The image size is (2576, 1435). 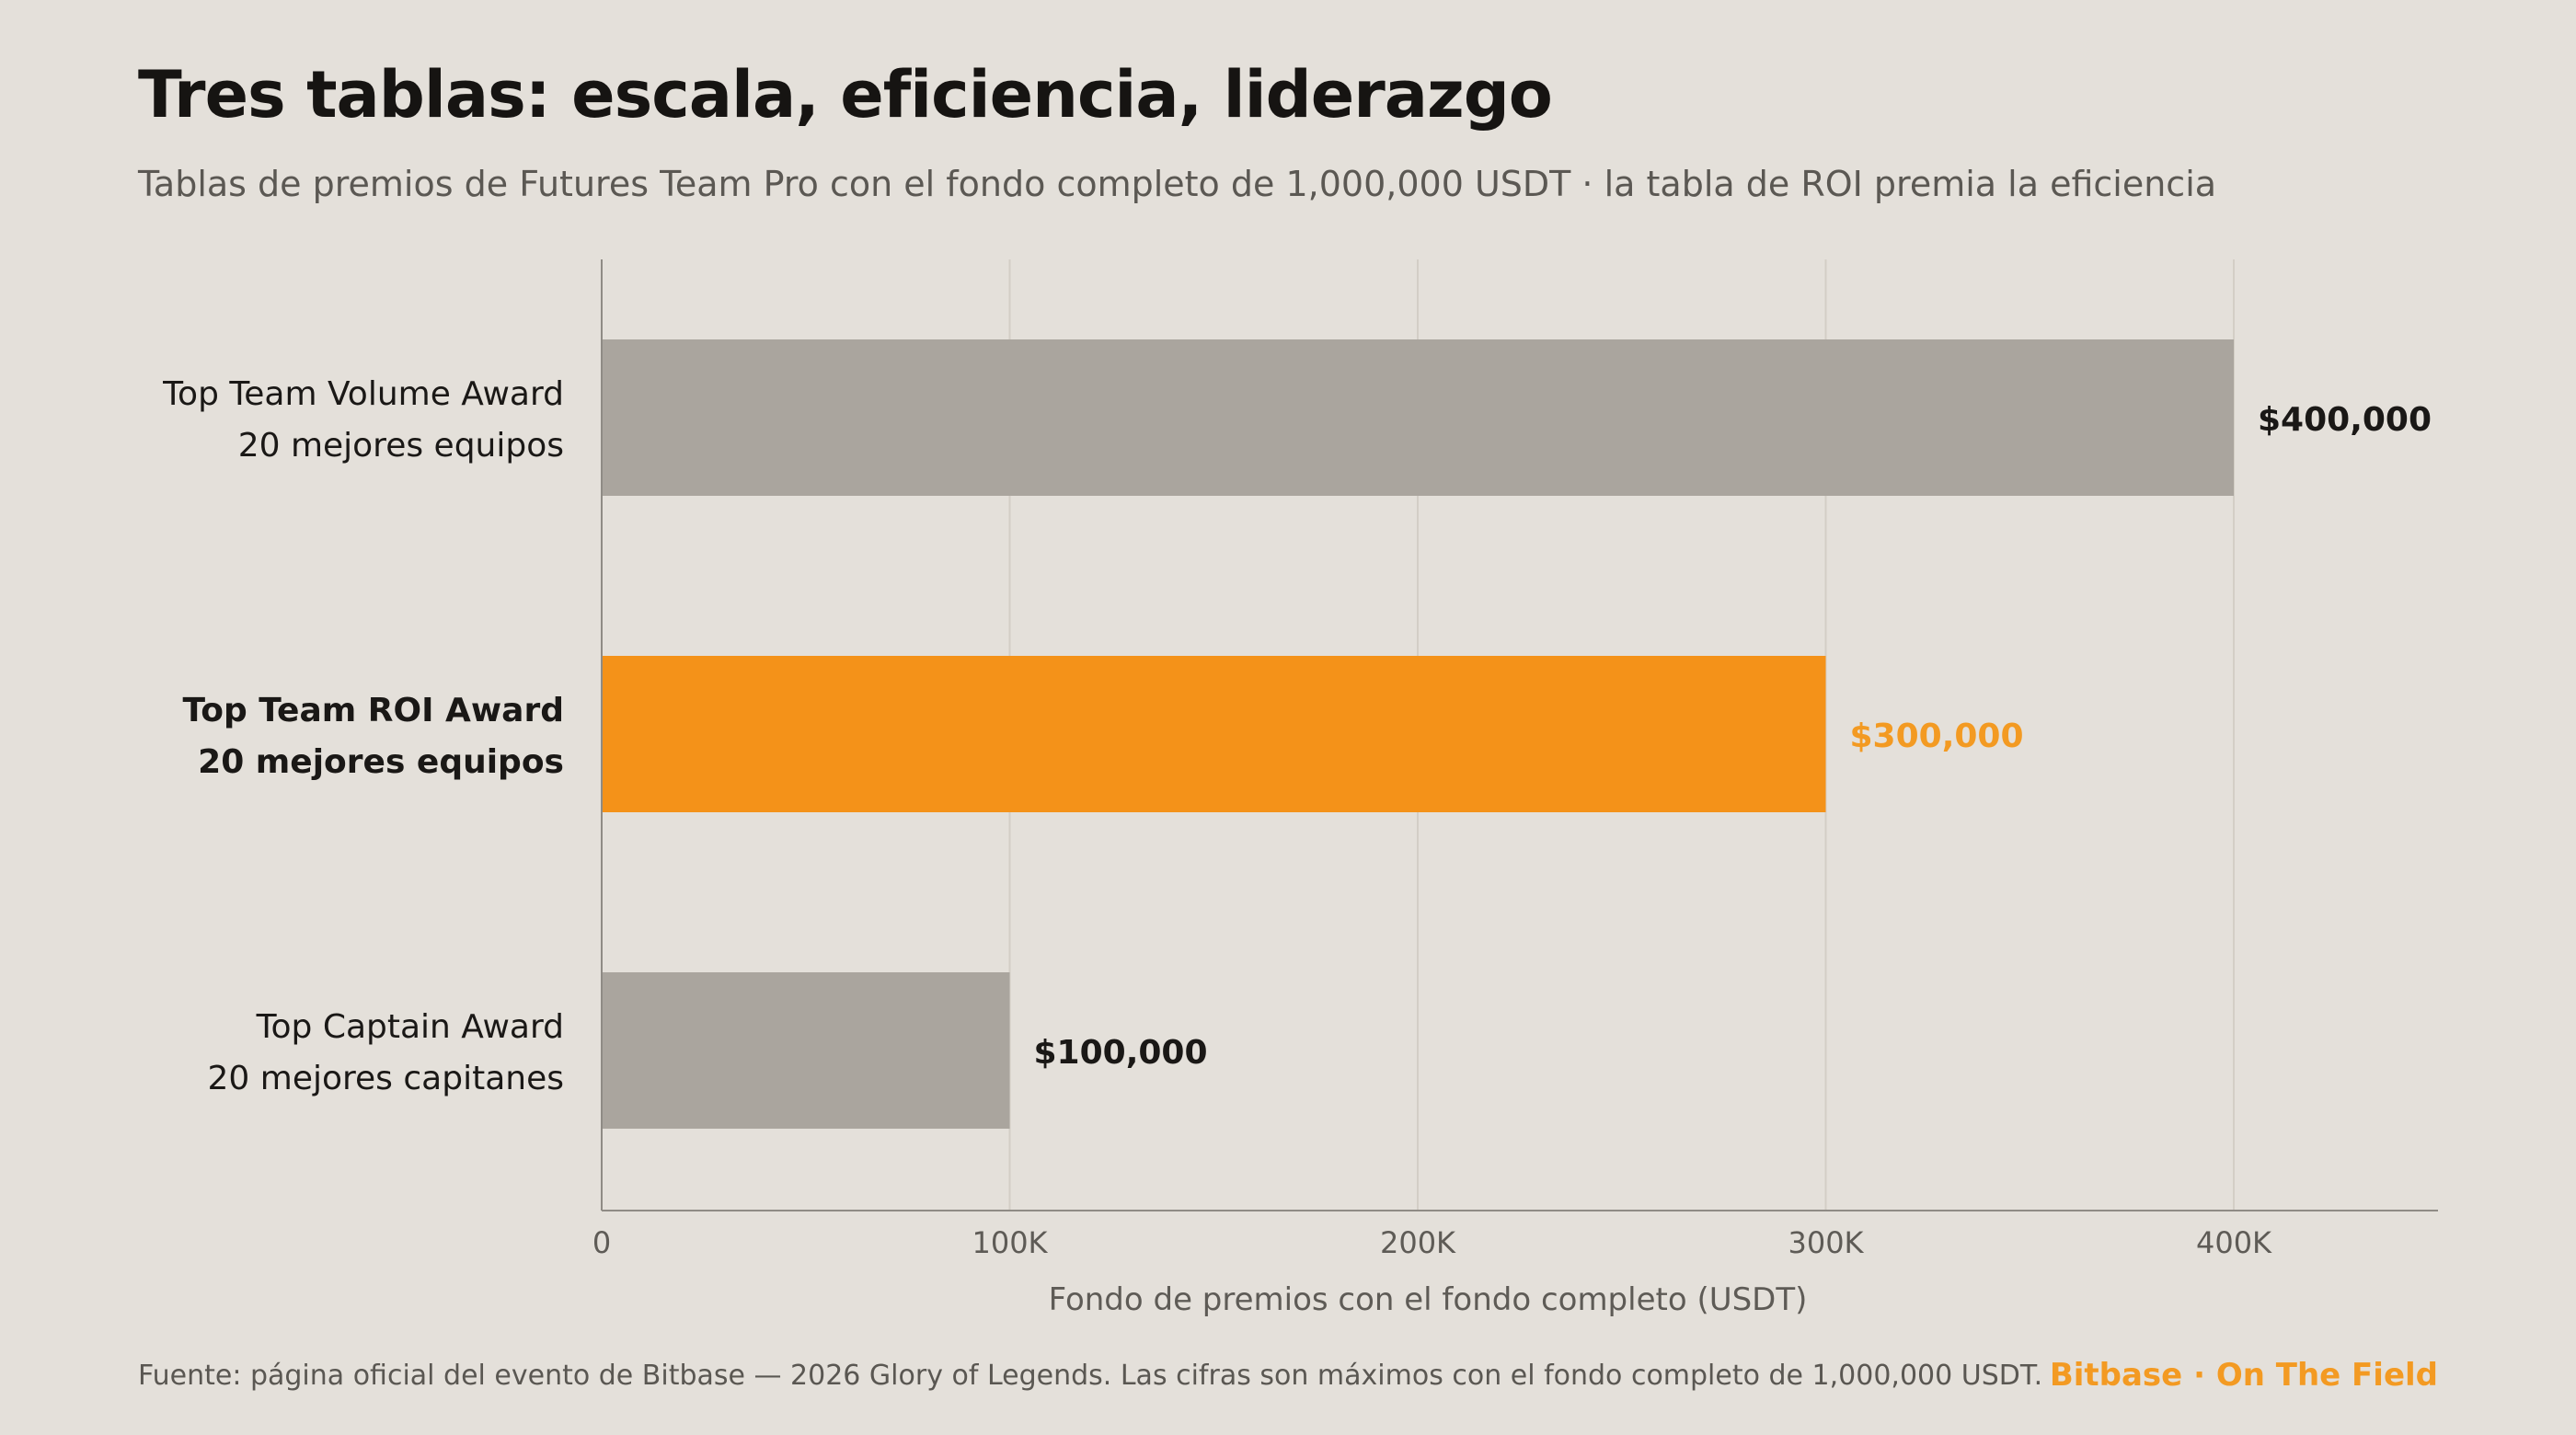 What do you see at coordinates (1418, 1242) in the screenshot?
I see `x-tick-label-2: 200K` at bounding box center [1418, 1242].